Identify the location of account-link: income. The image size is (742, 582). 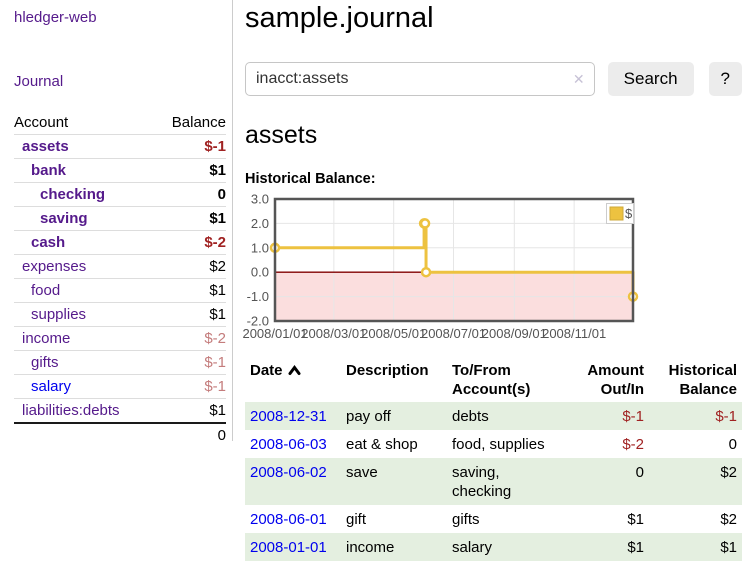
(46, 338).